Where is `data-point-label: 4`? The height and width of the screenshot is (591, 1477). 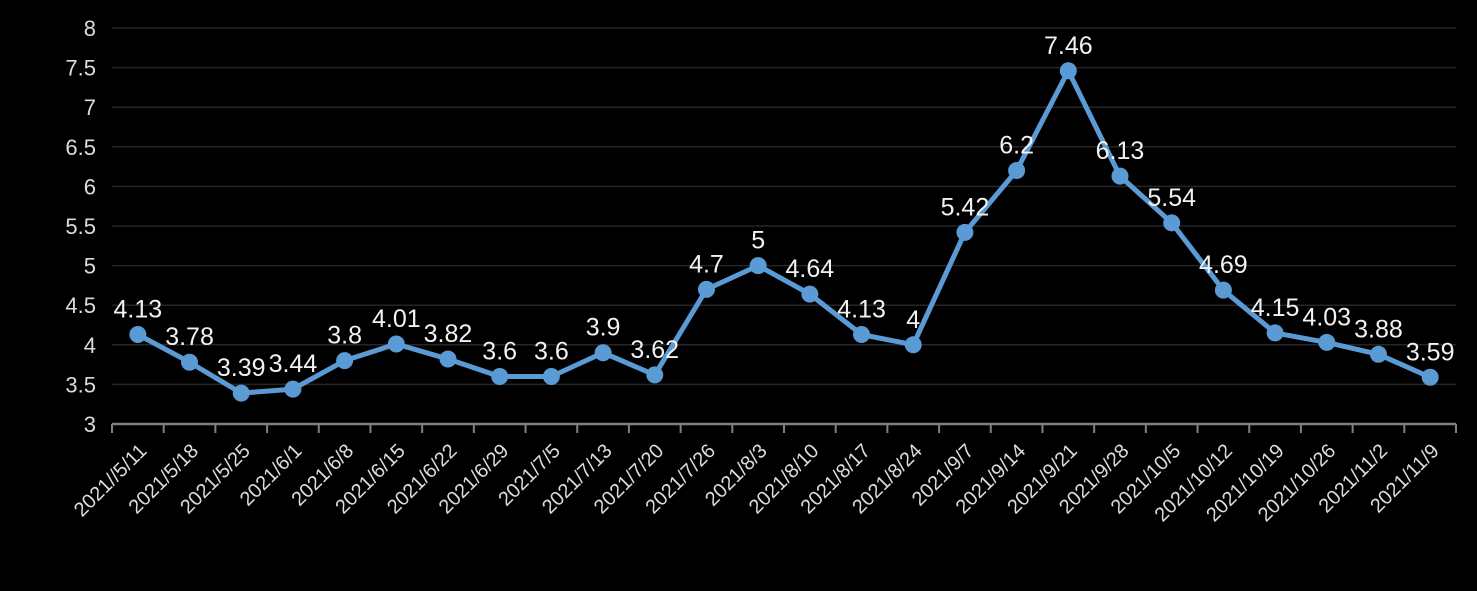 data-point-label: 4 is located at coordinates (913, 320).